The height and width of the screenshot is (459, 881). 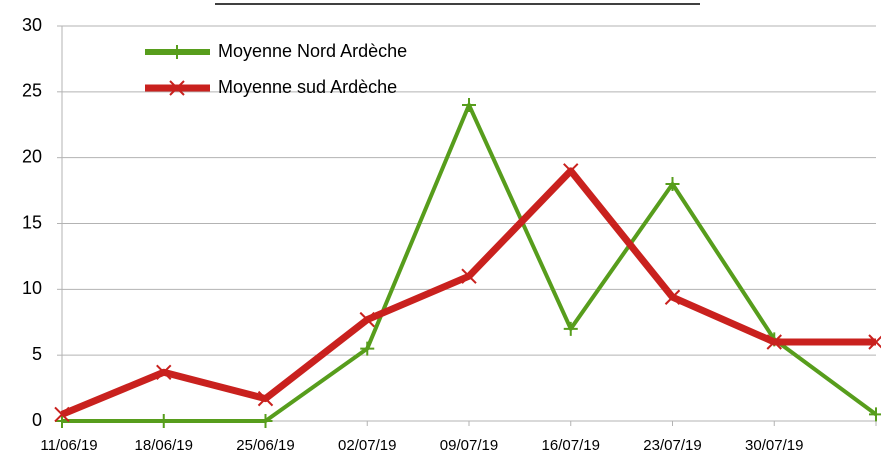 I want to click on x-tick-label: 16/07/19, so click(x=571, y=445).